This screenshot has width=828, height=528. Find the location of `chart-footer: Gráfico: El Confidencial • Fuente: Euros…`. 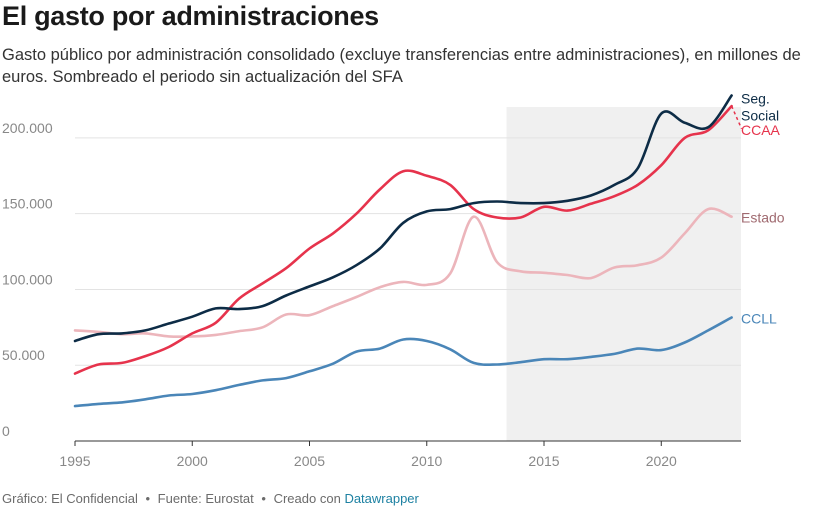

chart-footer: Gráfico: El Confidencial • Fuente: Euros… is located at coordinates (210, 498).